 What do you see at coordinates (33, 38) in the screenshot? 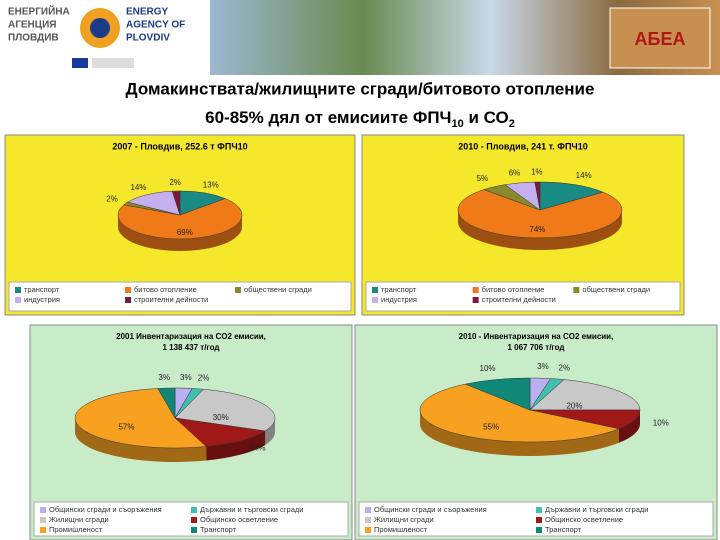
I see `logo-bg: ПЛОВДИВ` at bounding box center [33, 38].